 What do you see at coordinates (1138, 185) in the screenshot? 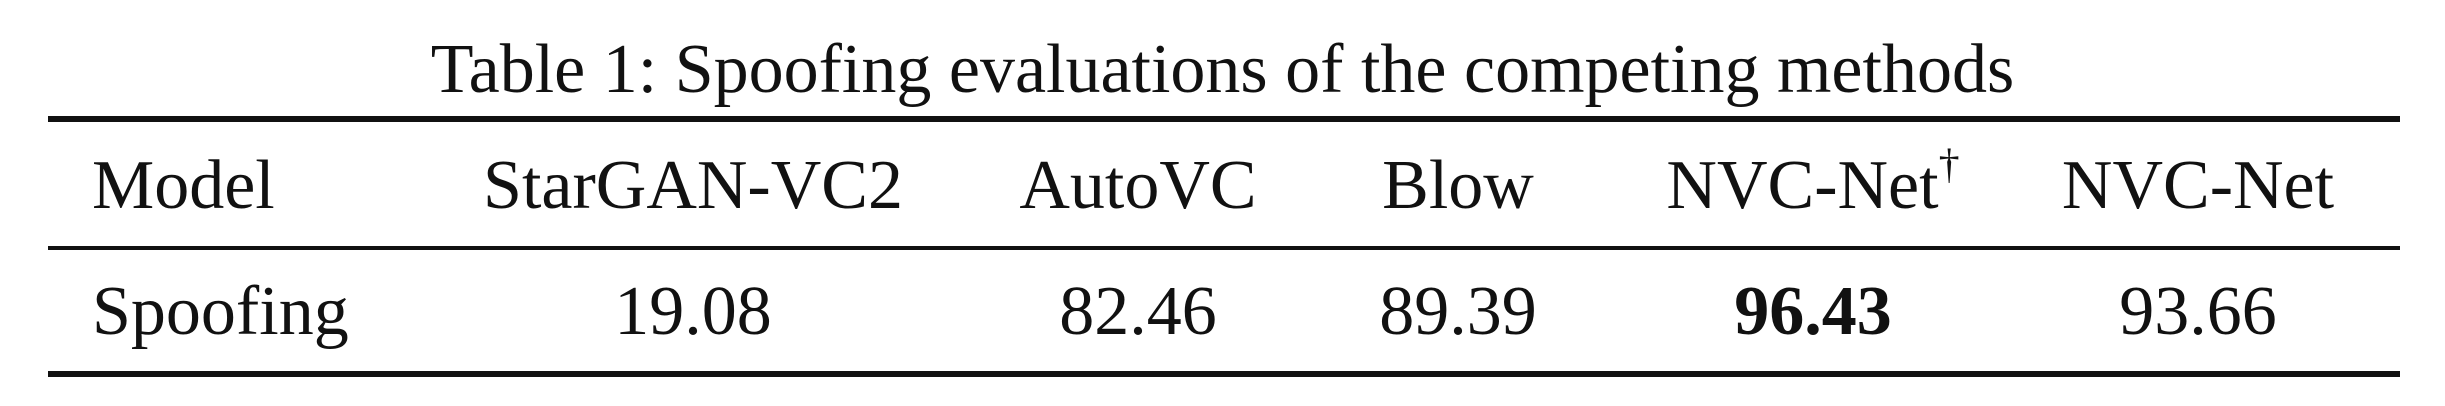
I see `header-autovc: AutoVC` at bounding box center [1138, 185].